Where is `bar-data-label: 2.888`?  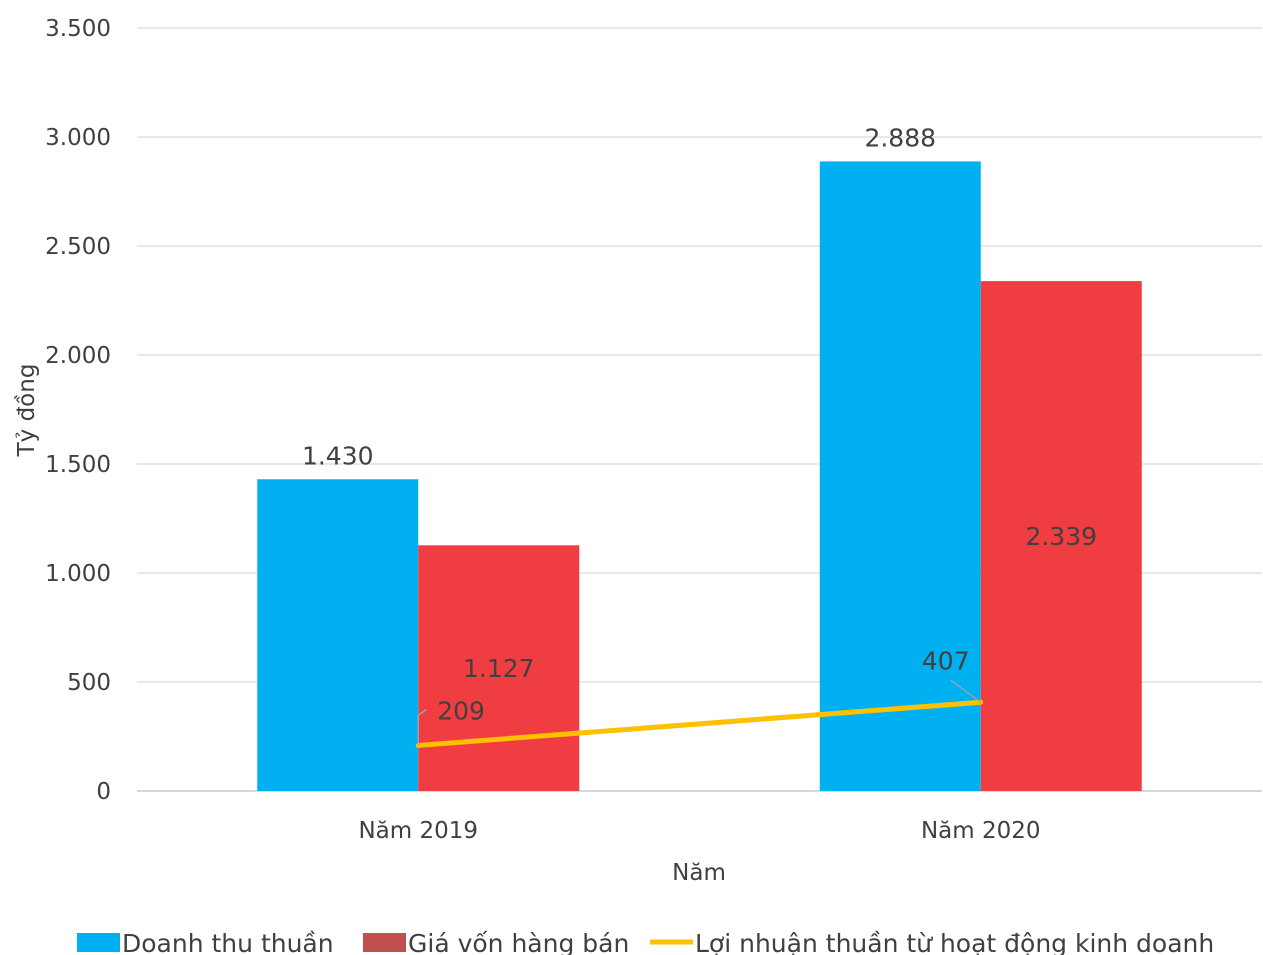 bar-data-label: 2.888 is located at coordinates (900, 137).